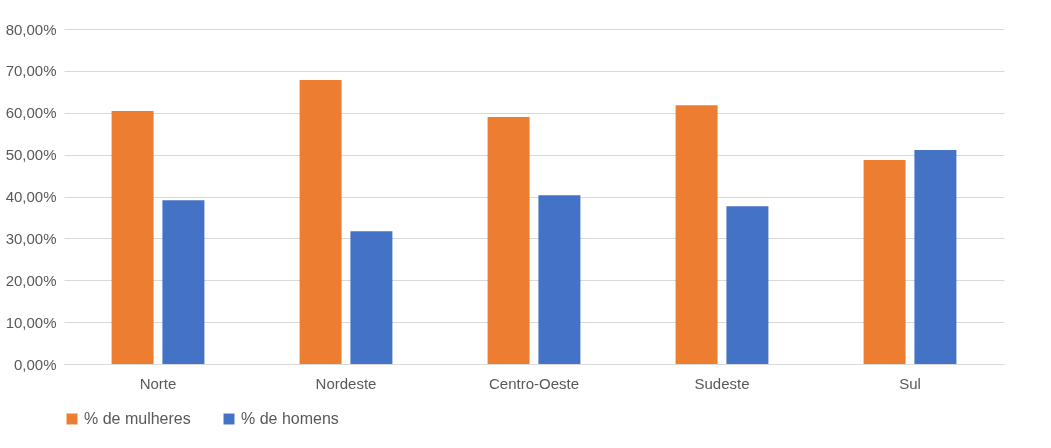 The image size is (1051, 448). What do you see at coordinates (31, 29) in the screenshot?
I see `y-tick-label: 80,00%` at bounding box center [31, 29].